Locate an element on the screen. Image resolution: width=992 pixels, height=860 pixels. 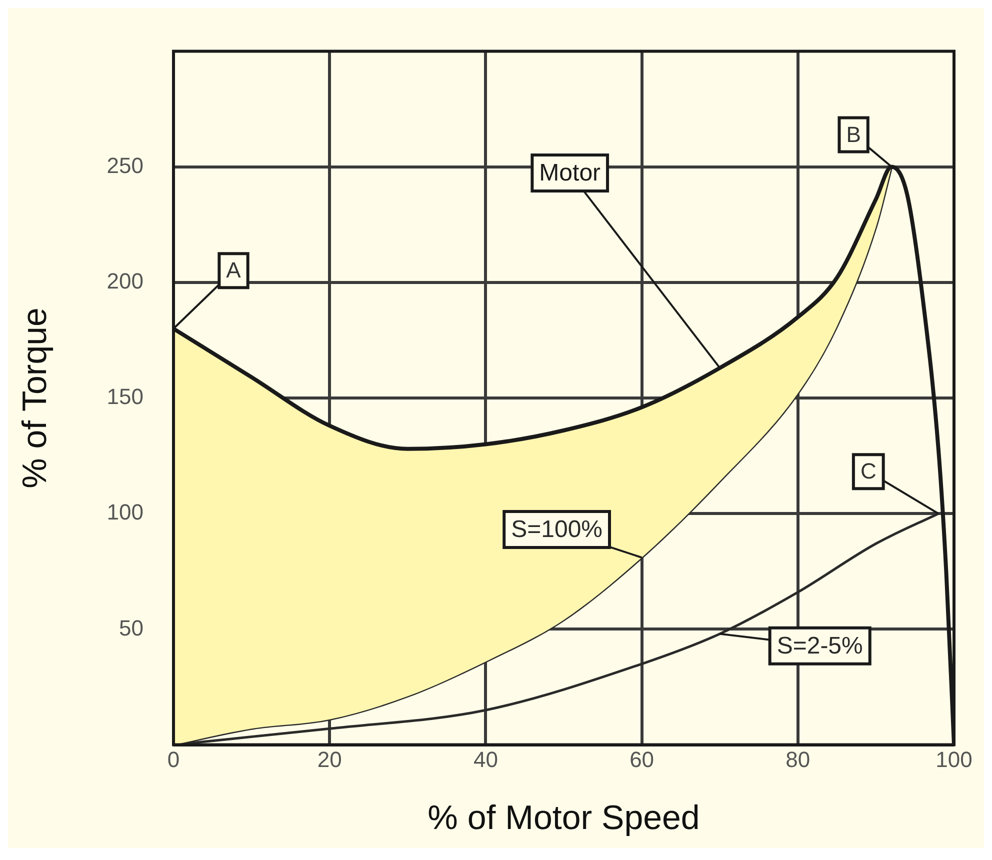
y-axis-title: % of Torque is located at coordinates (35, 398).